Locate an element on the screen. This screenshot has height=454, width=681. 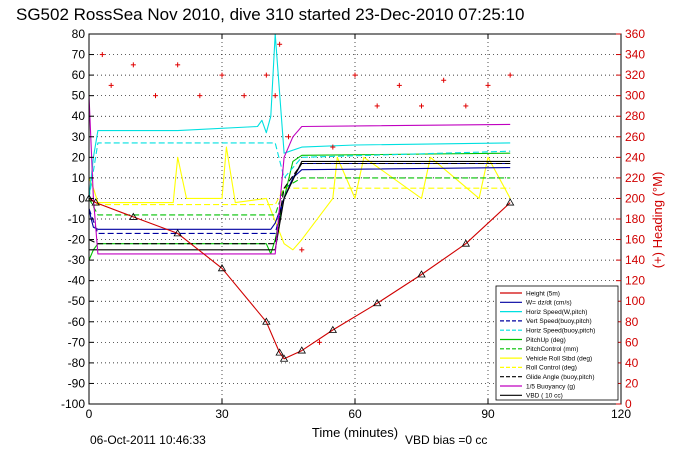
right-tick-label: 200 is located at coordinates (635, 198).